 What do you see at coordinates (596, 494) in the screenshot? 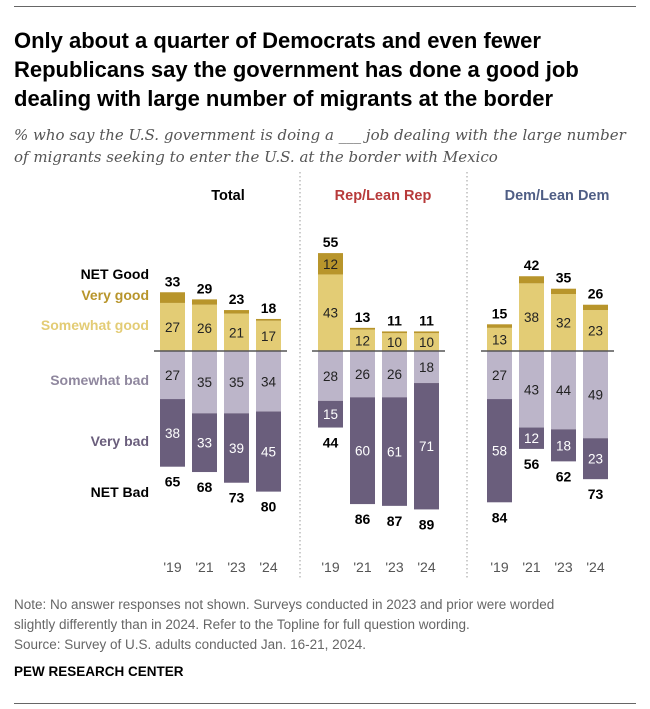
I see `label-net-bad: 73` at bounding box center [596, 494].